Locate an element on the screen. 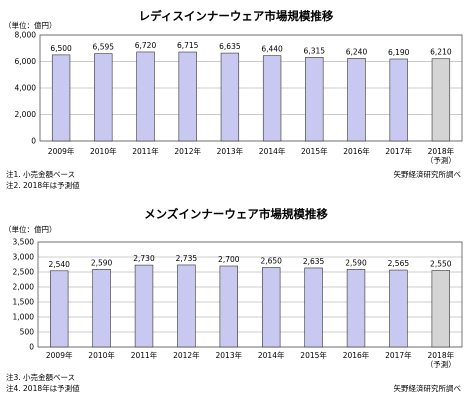  note-2: 注2. 2018年は予測値 is located at coordinates (43, 185).